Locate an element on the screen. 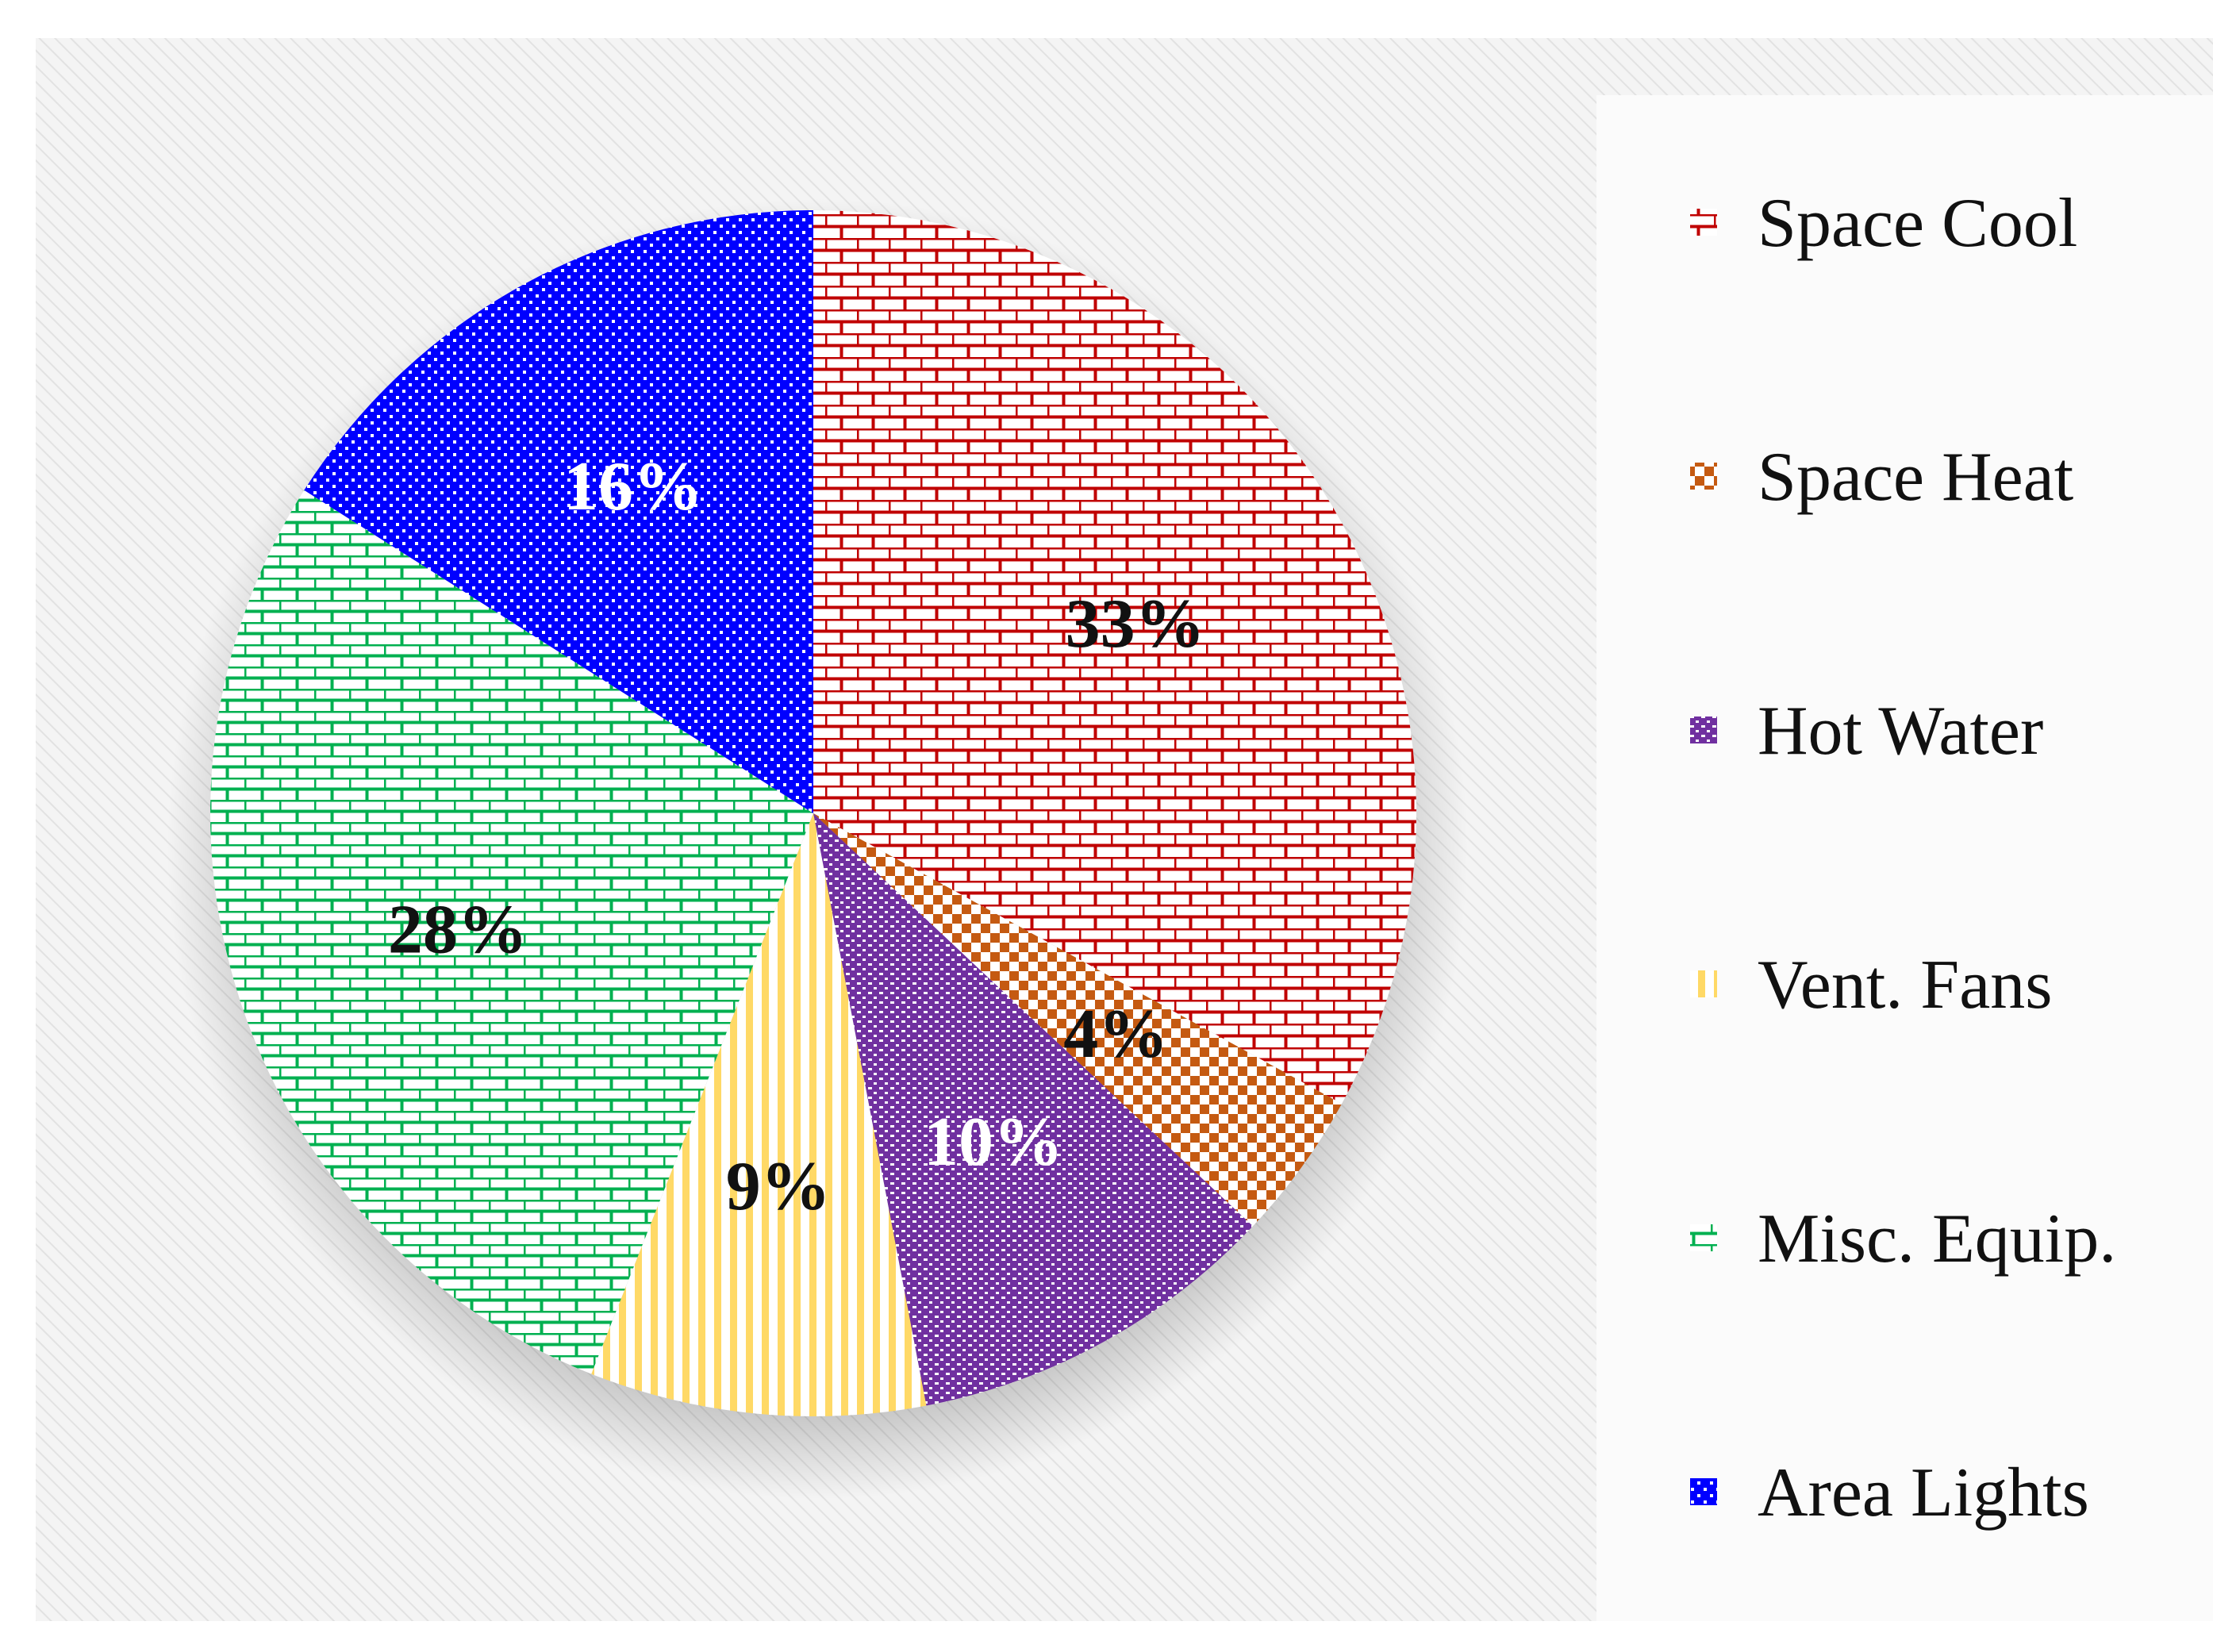  slice-label-space-cool: 33% is located at coordinates (1136, 624).